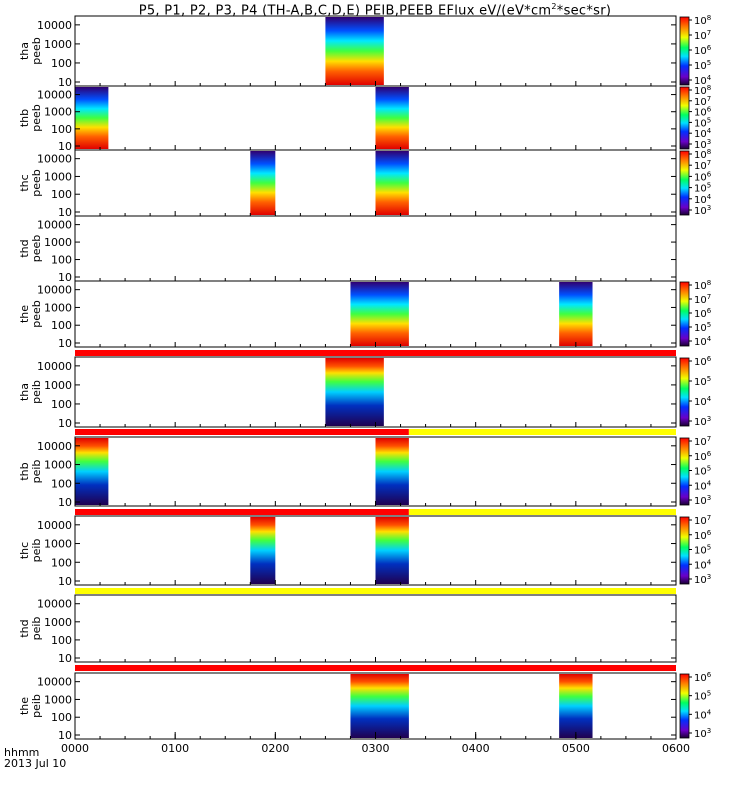  I want to click on panel-label-probe: thb, so click(24, 118).